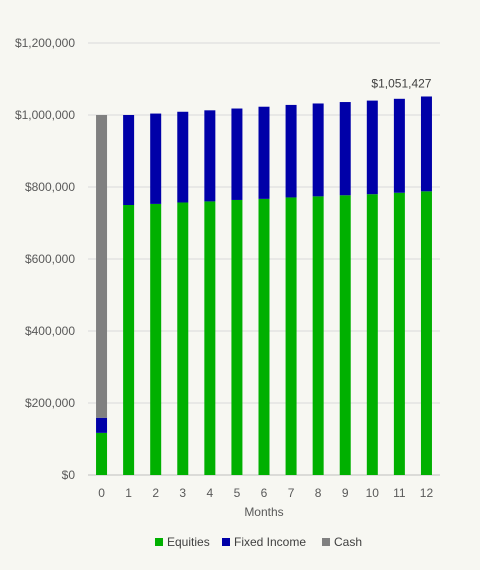 This screenshot has width=480, height=570. Describe the element at coordinates (348, 542) in the screenshot. I see `legend-label: Cash` at that location.